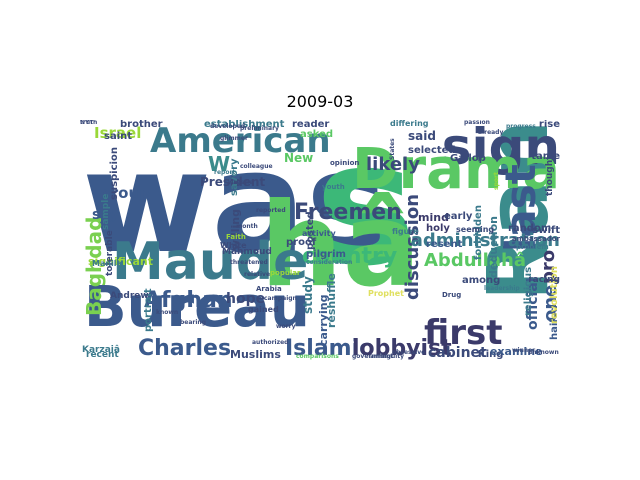  I want to click on cloud-word: activity, so click(319, 233).